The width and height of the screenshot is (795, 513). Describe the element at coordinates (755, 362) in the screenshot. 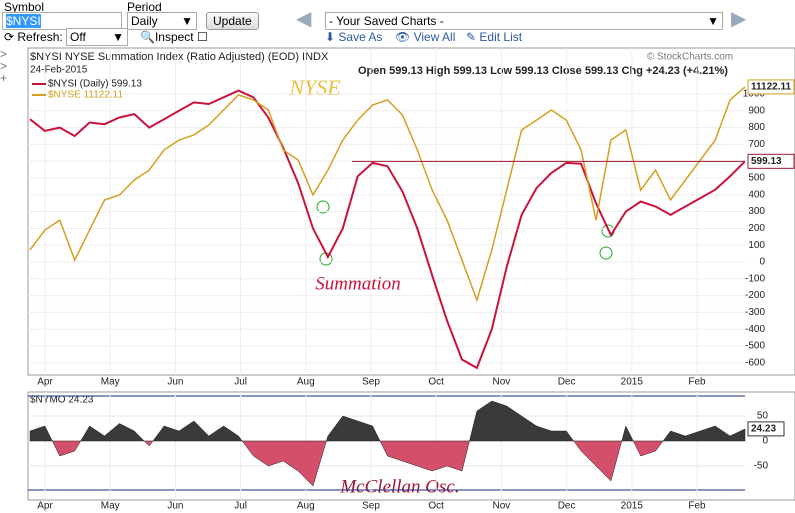

I see `y-tick-label: -600` at that location.